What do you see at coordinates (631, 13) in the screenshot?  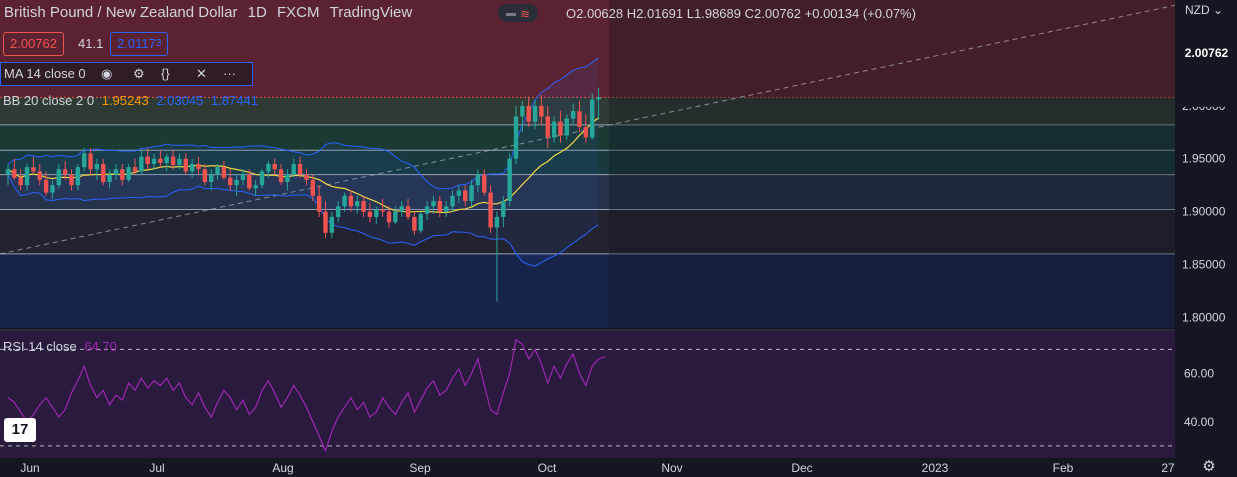 I see `high-label: H` at bounding box center [631, 13].